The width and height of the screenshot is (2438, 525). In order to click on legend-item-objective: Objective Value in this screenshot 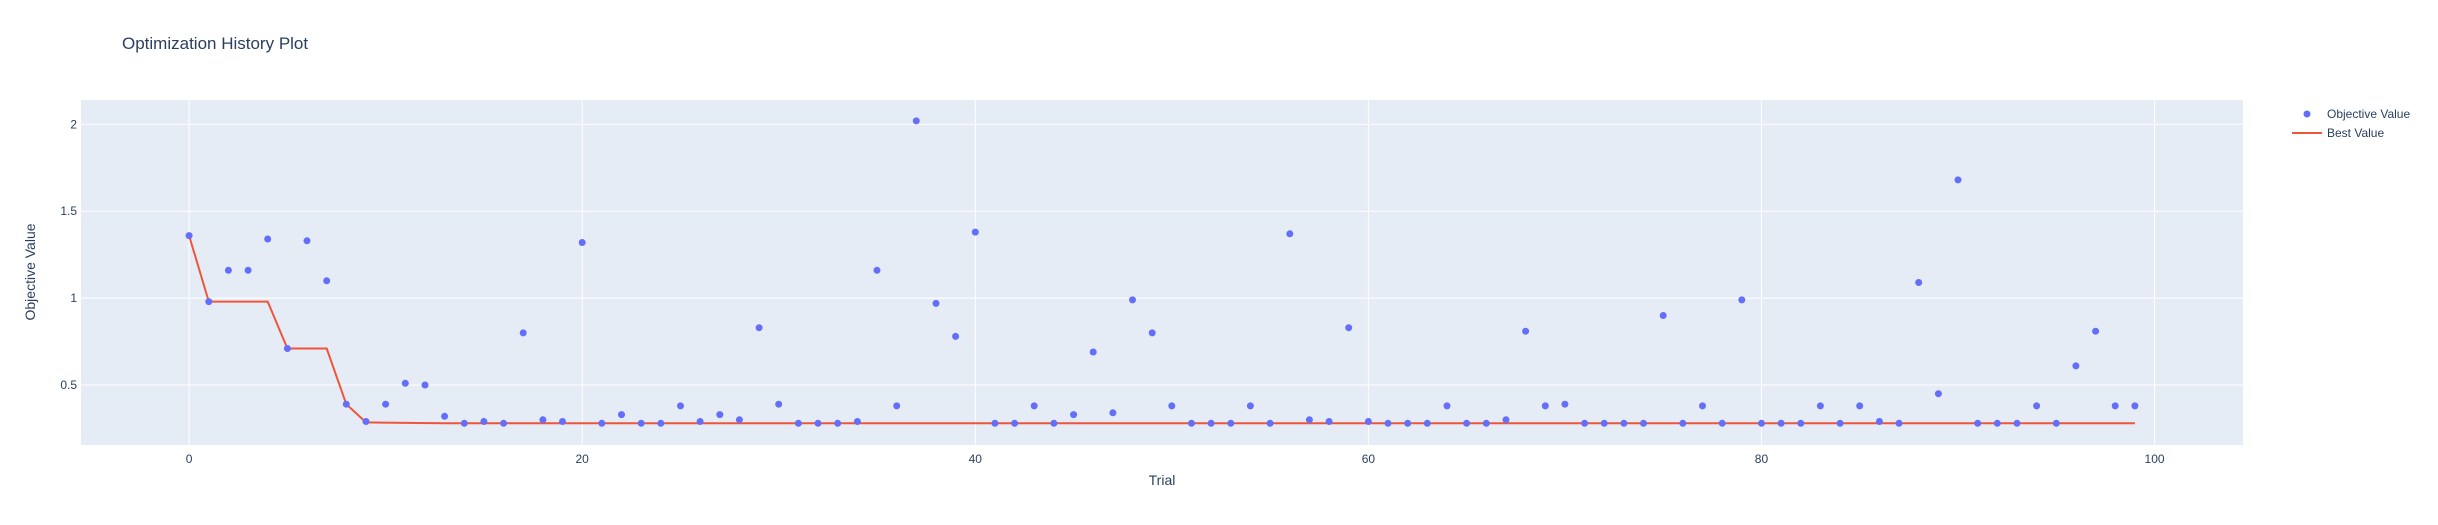, I will do `click(2357, 114)`.